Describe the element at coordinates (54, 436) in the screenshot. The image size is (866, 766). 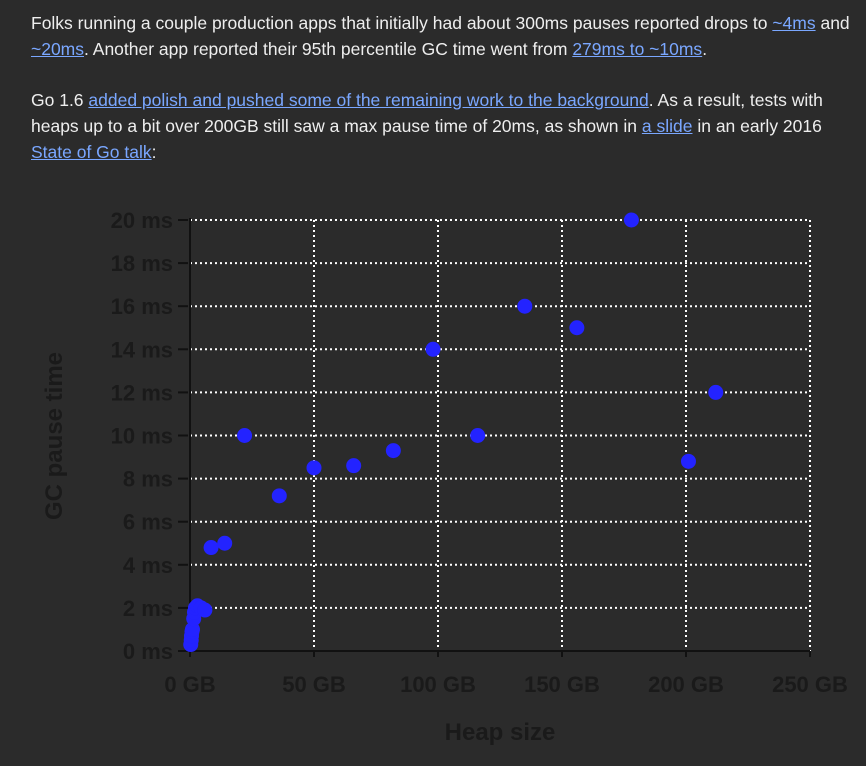
I see `y-axis-title: GC pause time` at that location.